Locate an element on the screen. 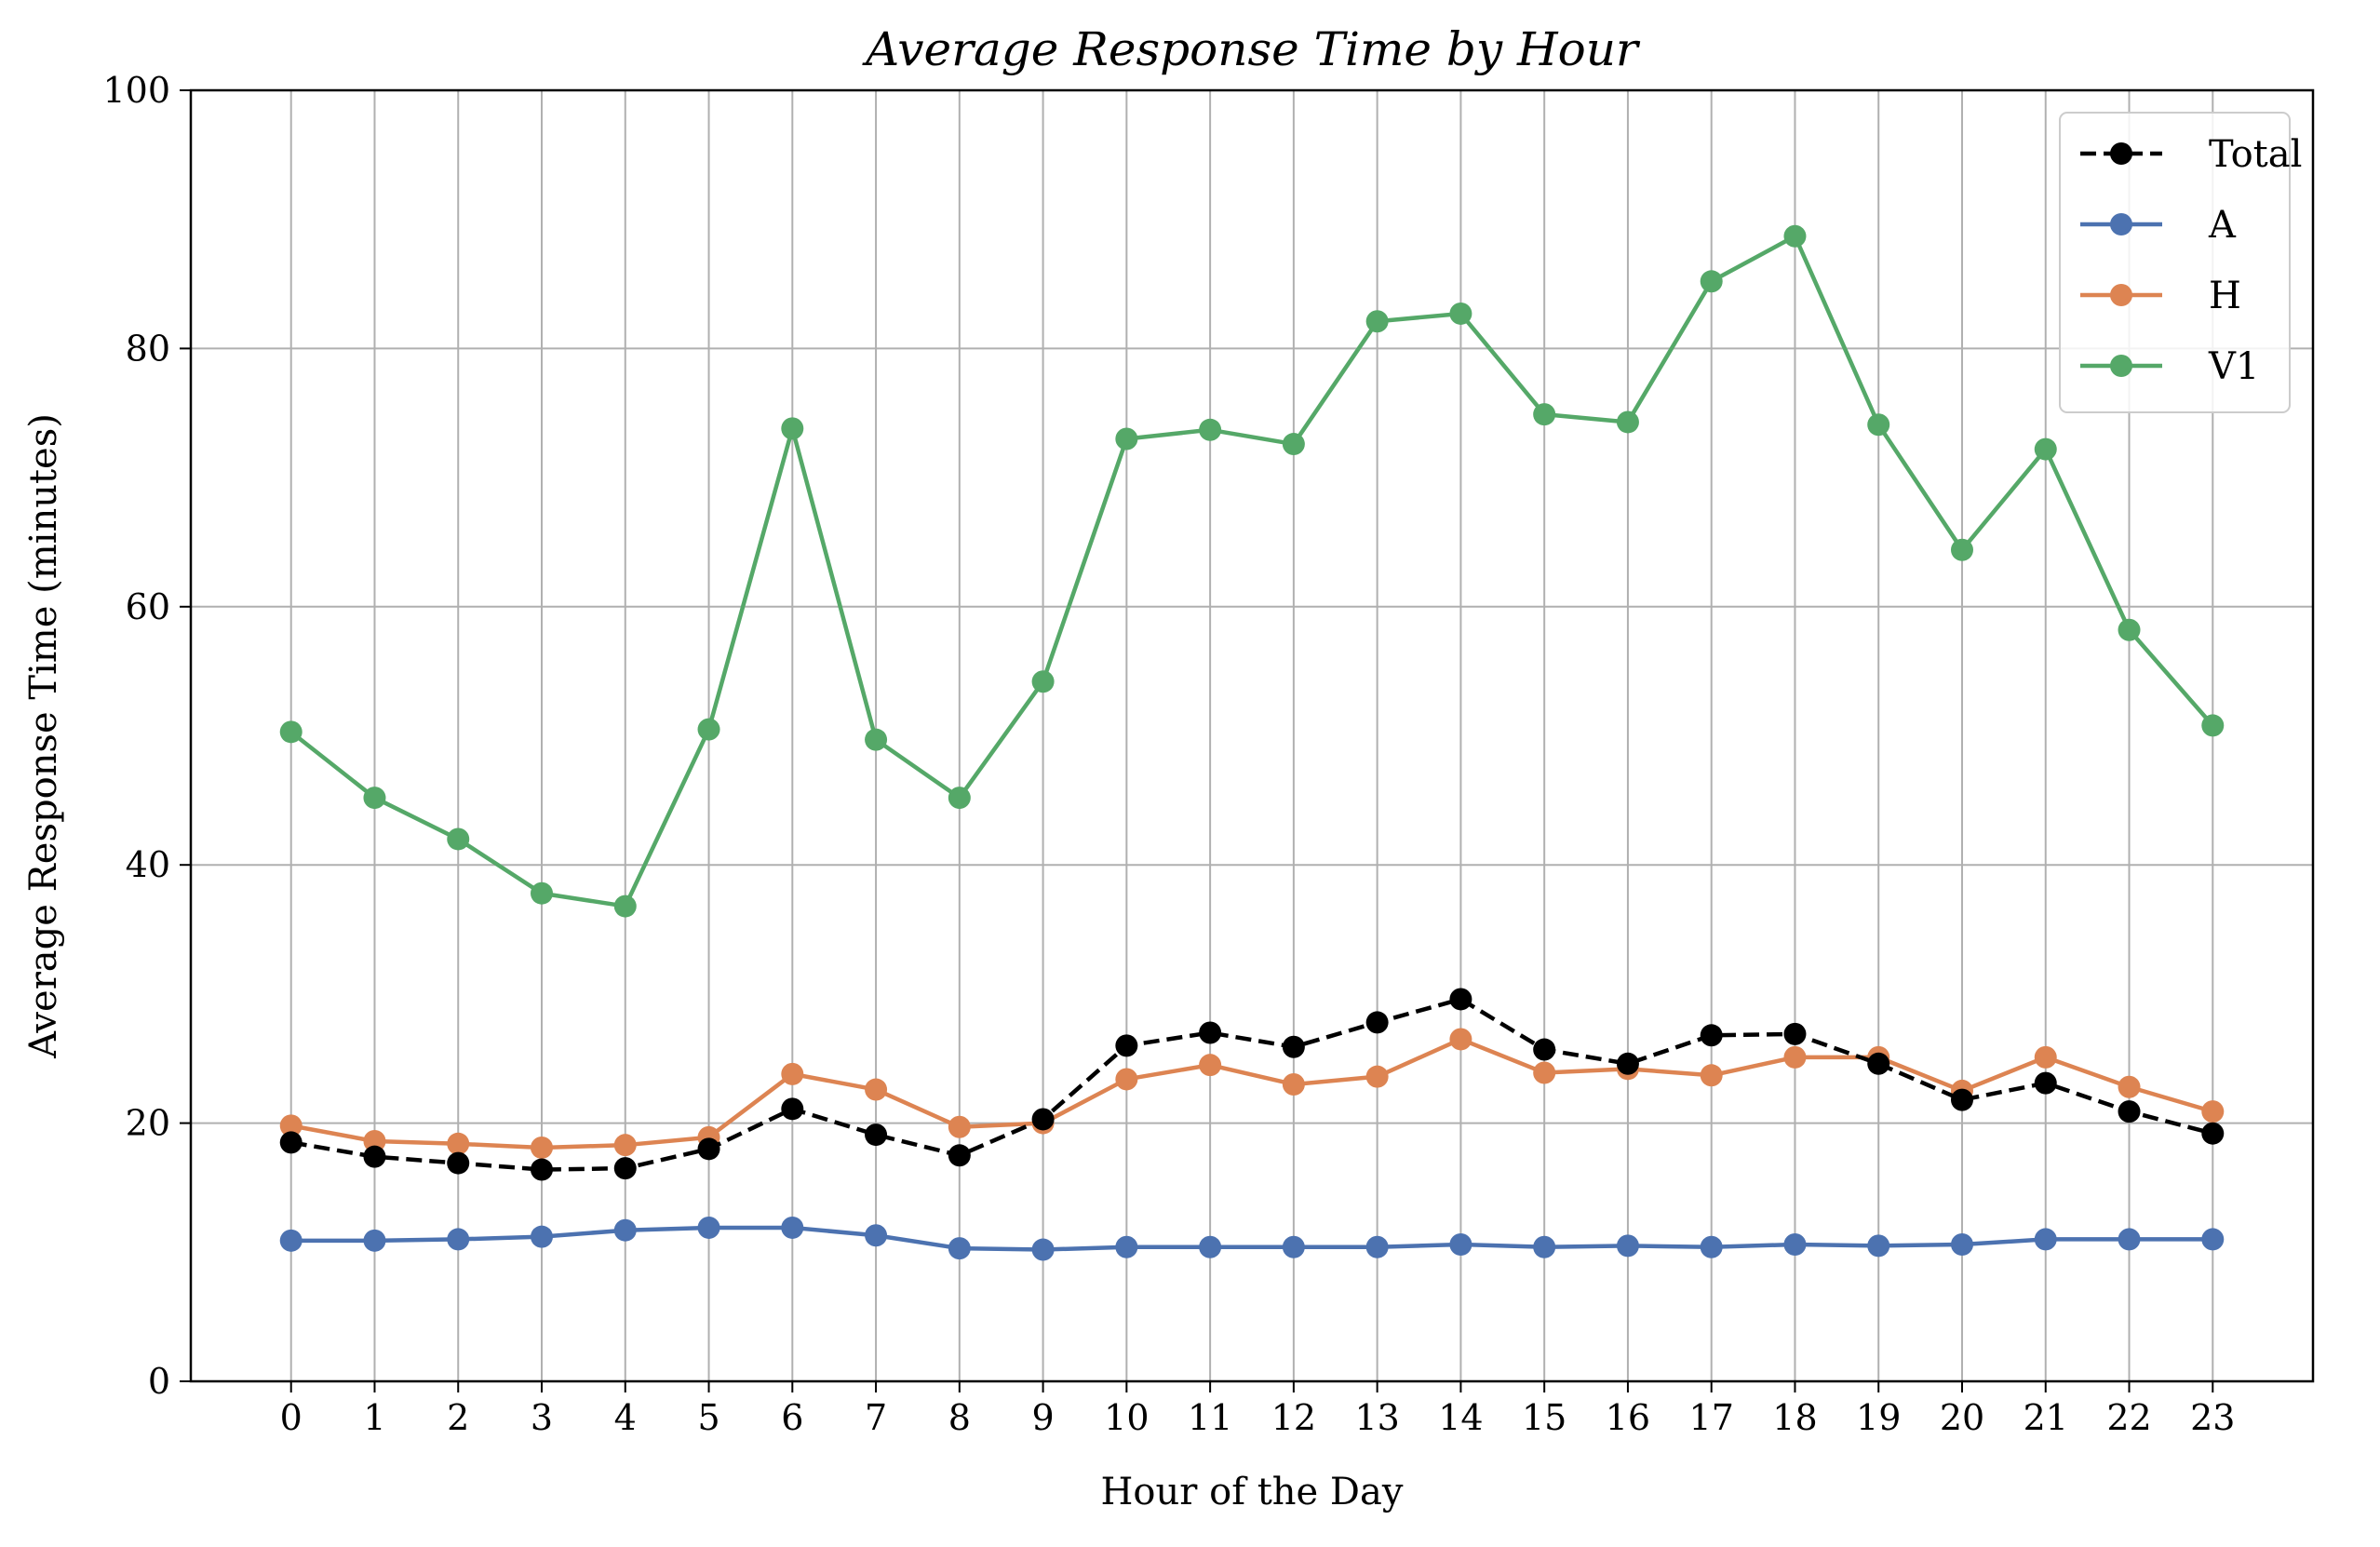 The height and width of the screenshot is (1547, 2380). x-axis-label: Hour of the Day is located at coordinates (1252, 1492).